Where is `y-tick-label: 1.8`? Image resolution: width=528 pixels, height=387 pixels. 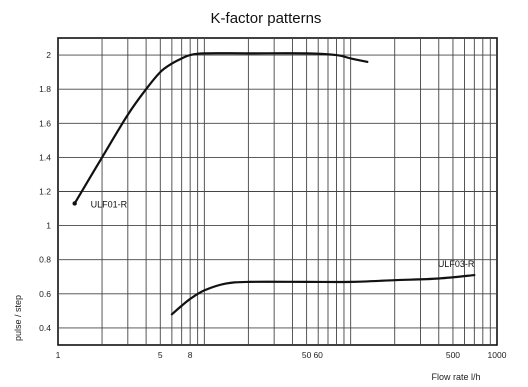 y-tick-label: 1.8 is located at coordinates (45, 89).